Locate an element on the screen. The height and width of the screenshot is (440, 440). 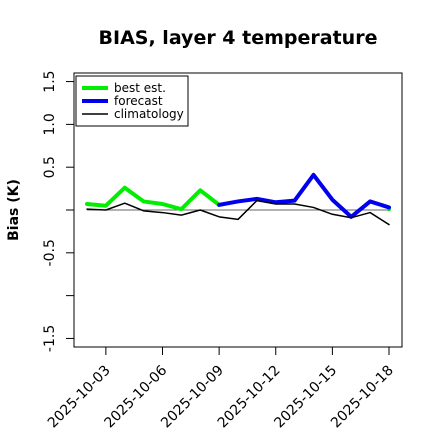
series-layer is located at coordinates (238, 199).